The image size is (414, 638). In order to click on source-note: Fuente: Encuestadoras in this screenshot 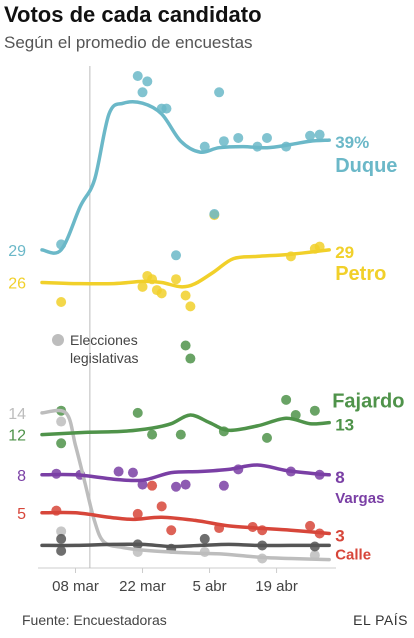, I will do `click(94, 620)`.